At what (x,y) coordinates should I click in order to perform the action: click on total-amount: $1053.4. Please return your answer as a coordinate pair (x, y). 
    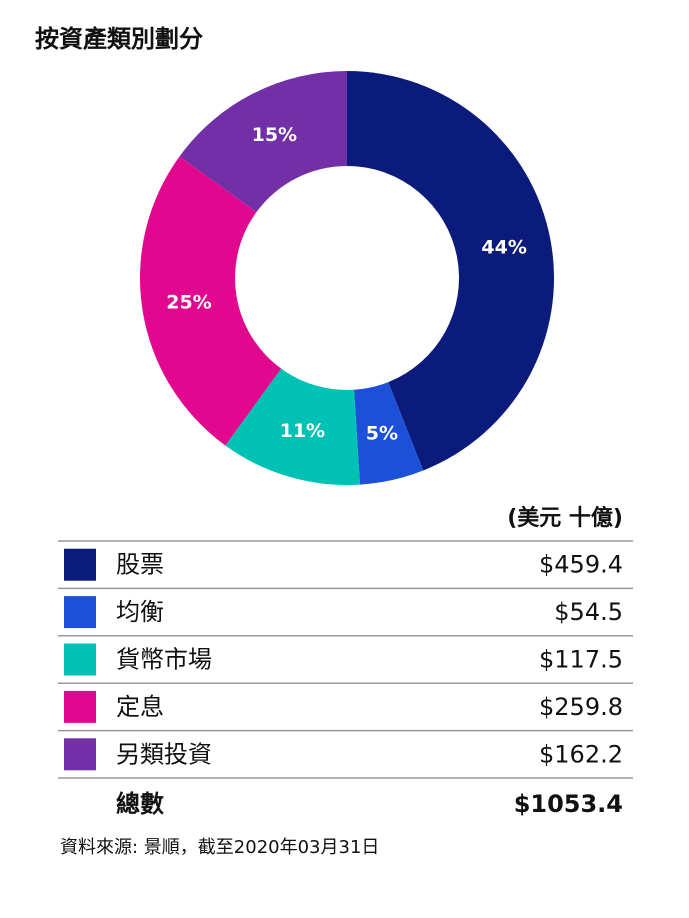
    Looking at the image, I should click on (568, 804).